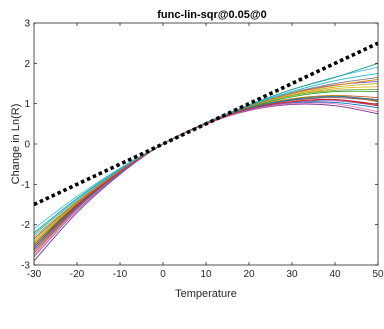  I want to click on x-tick-label: 20, so click(249, 274).